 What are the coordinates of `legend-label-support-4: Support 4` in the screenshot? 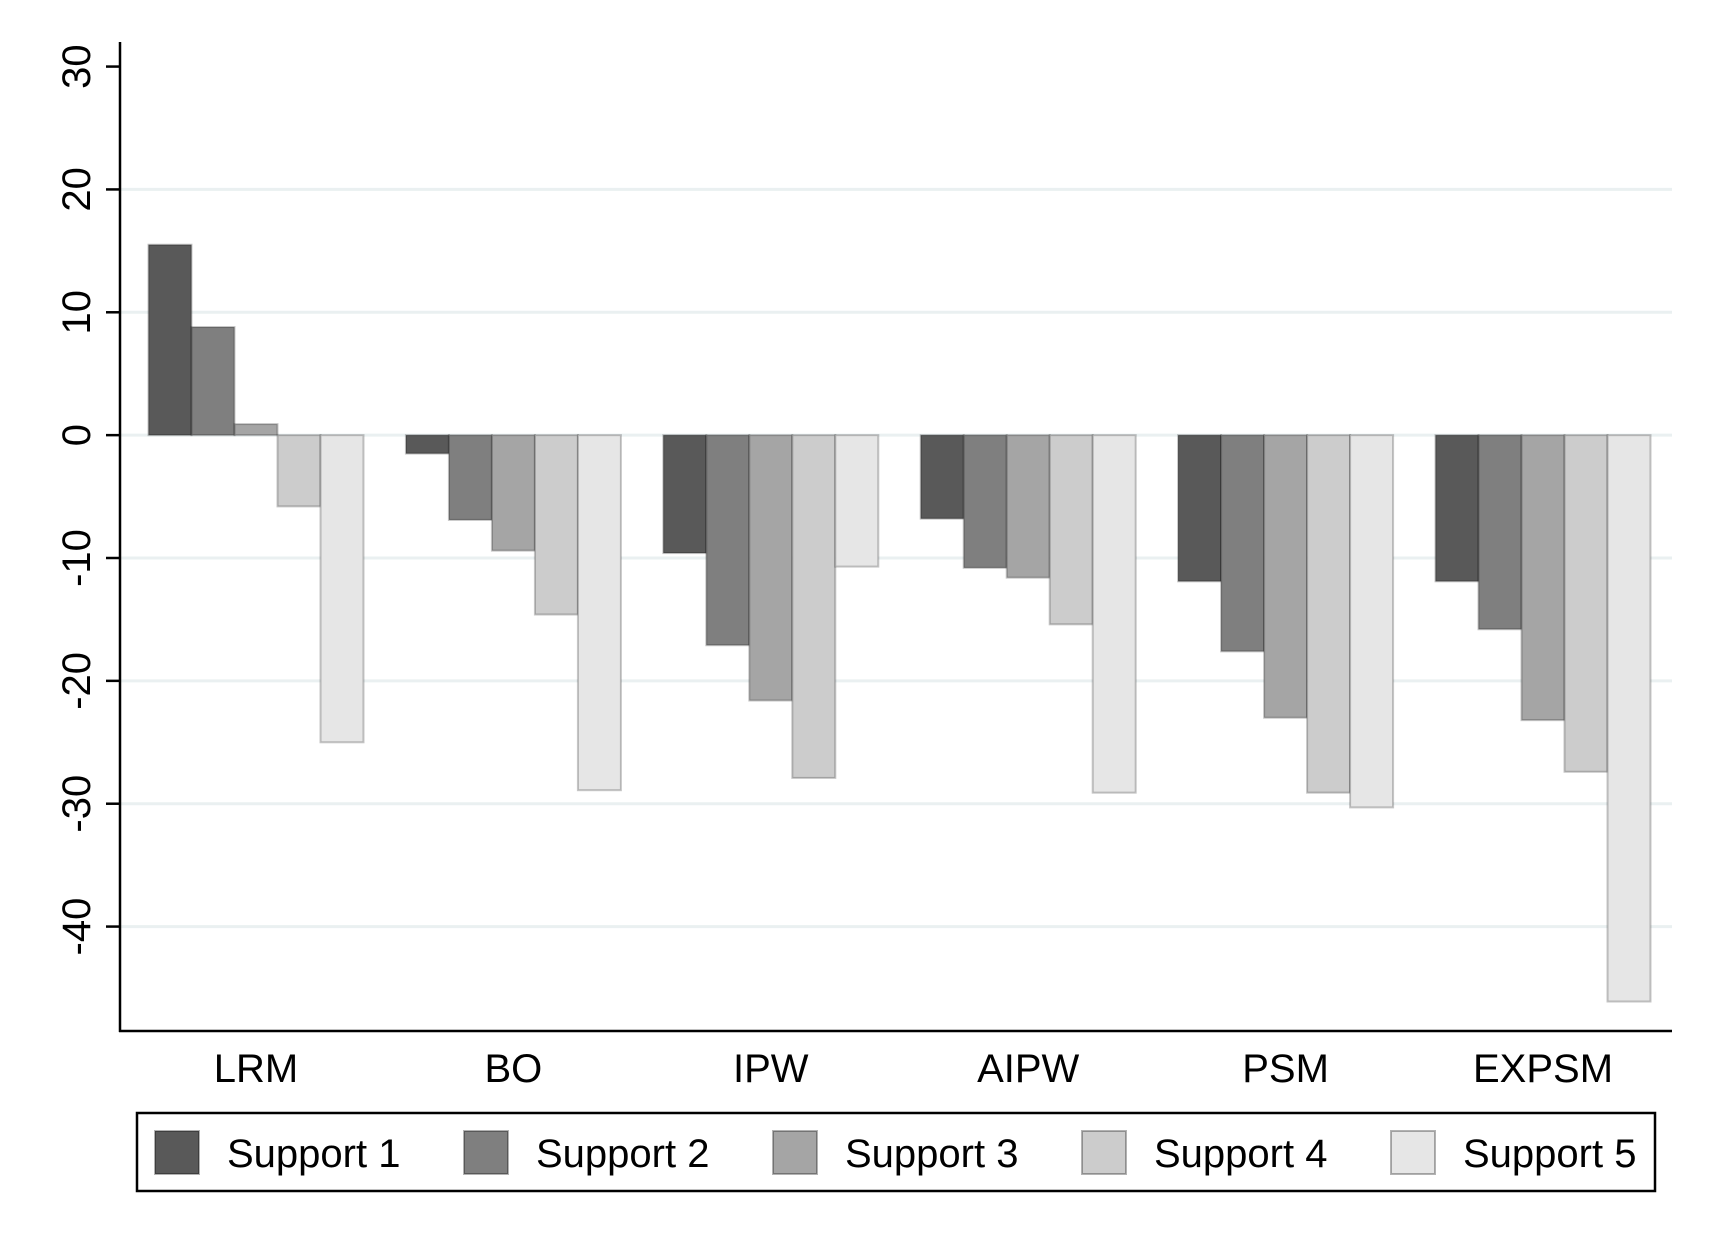 It's located at (1240, 1154).